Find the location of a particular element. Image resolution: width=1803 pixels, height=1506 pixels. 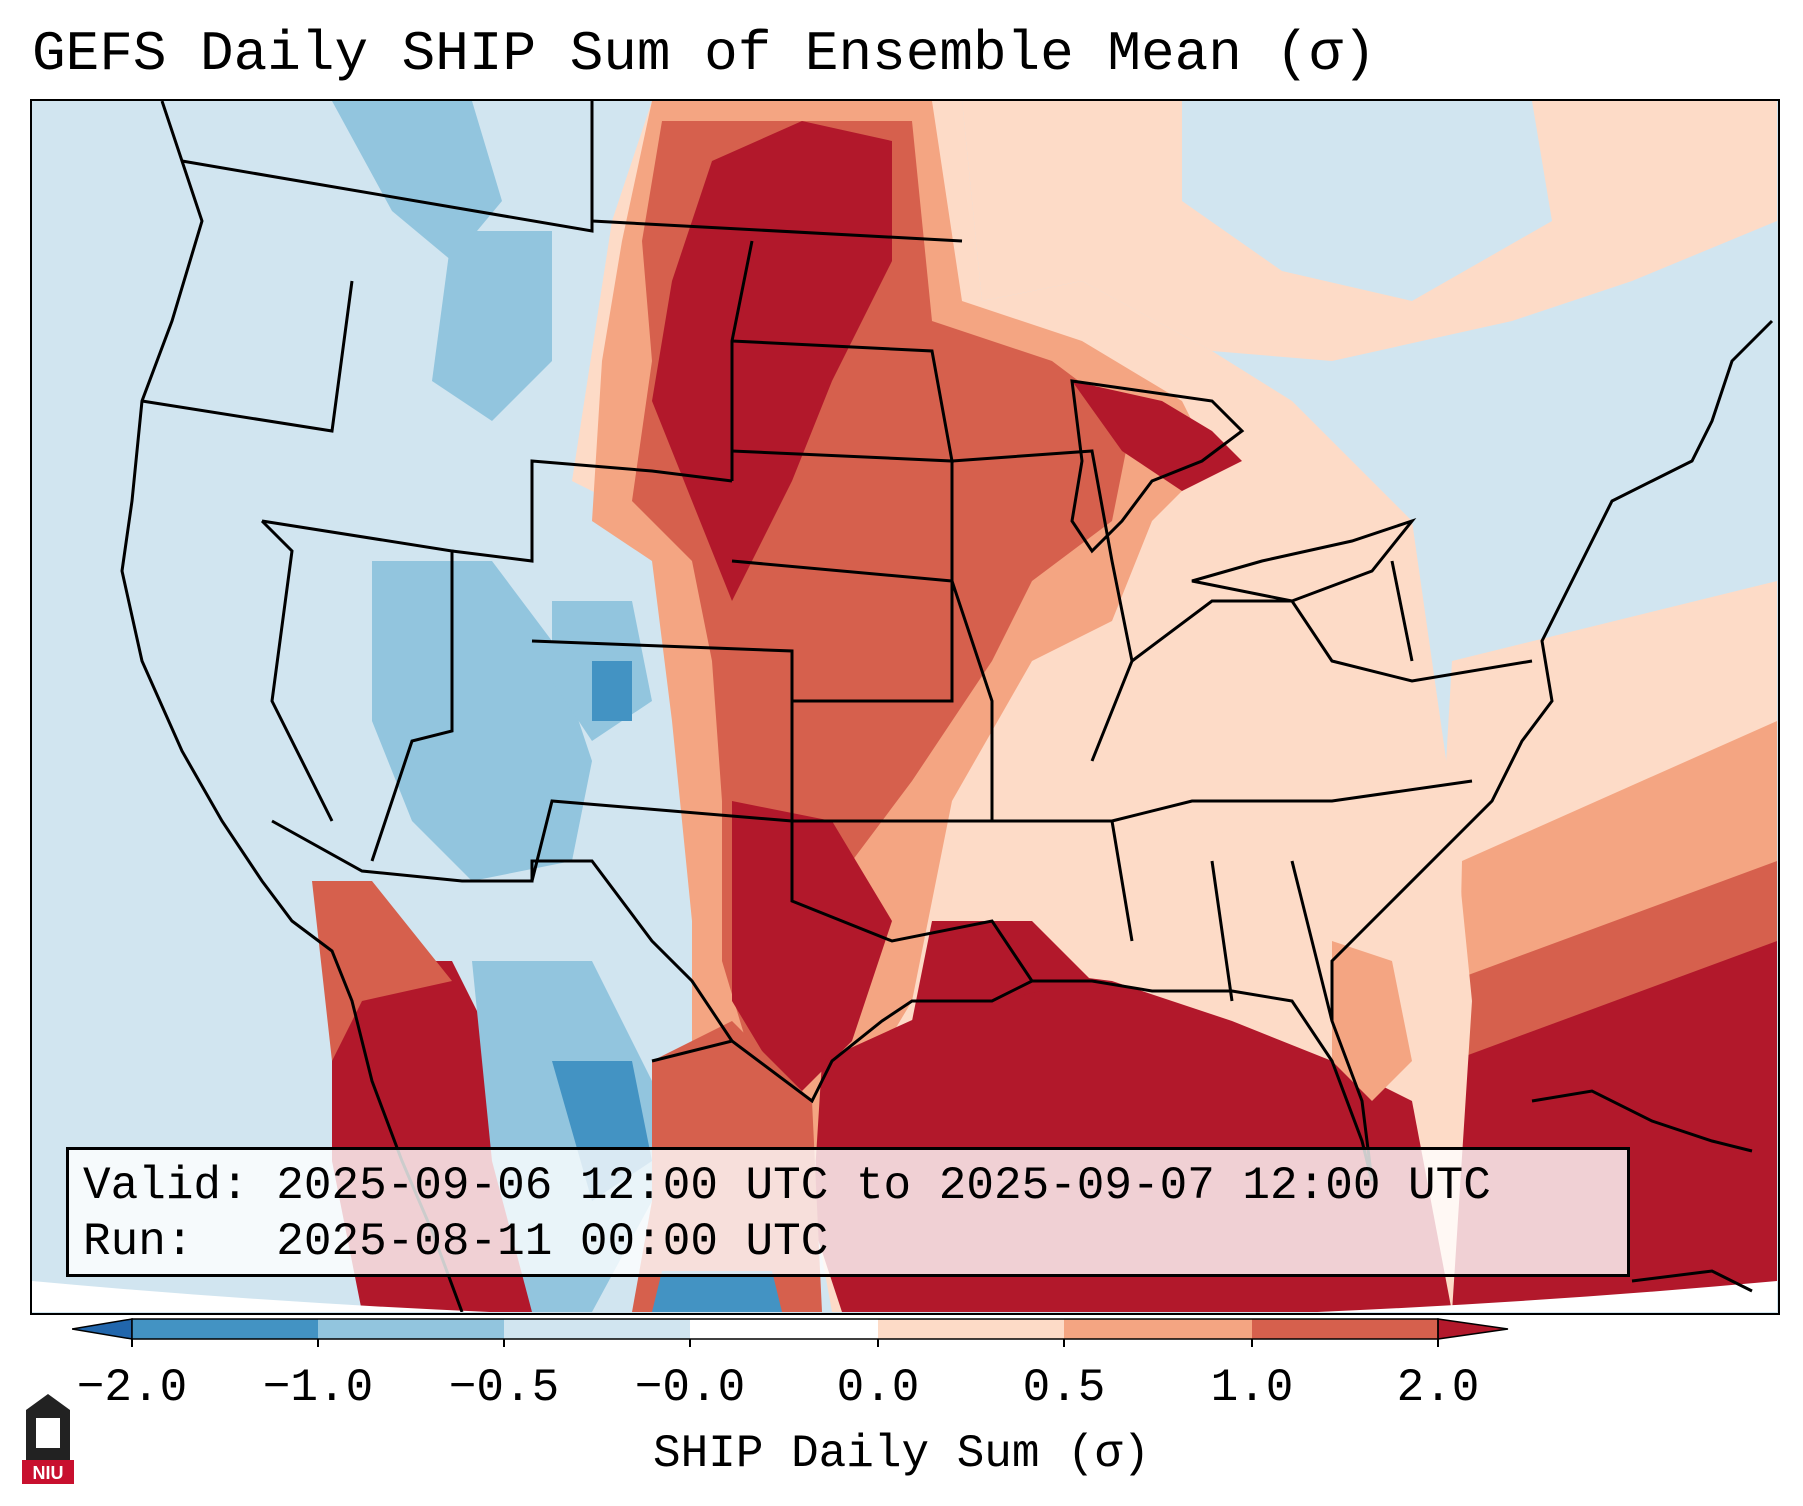

cuba-outline is located at coordinates (1642, 1121).